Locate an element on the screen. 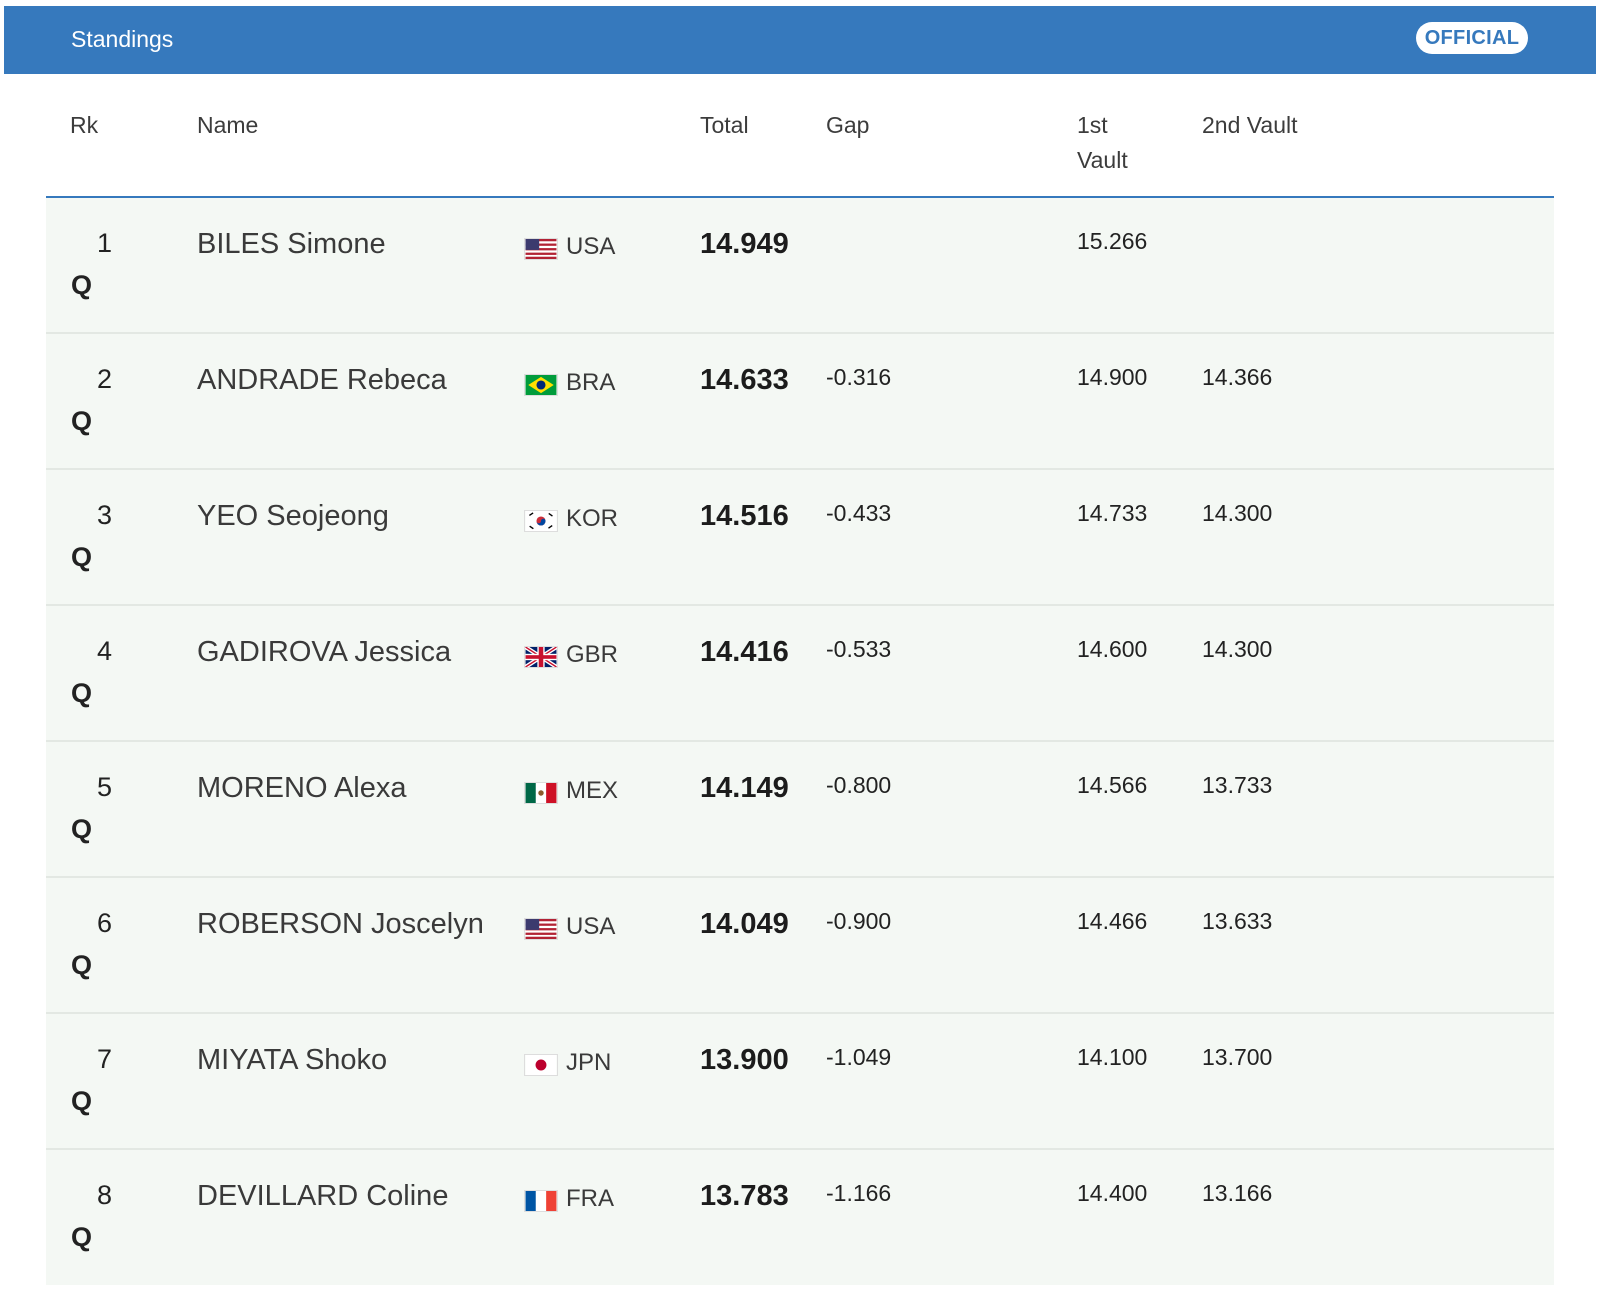  total-score: 14.949 is located at coordinates (744, 244).